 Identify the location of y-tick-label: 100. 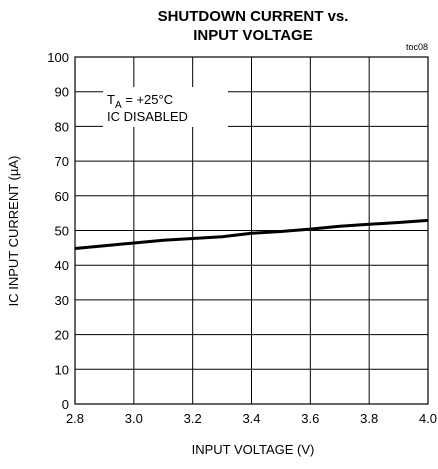
(58, 57).